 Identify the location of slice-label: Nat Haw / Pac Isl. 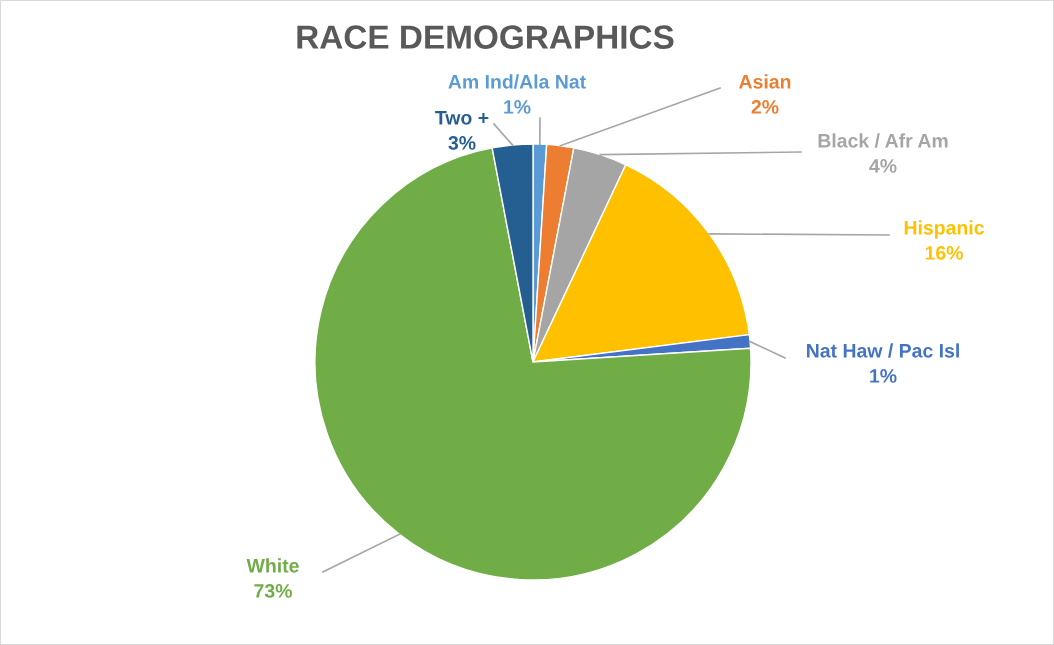
(883, 350).